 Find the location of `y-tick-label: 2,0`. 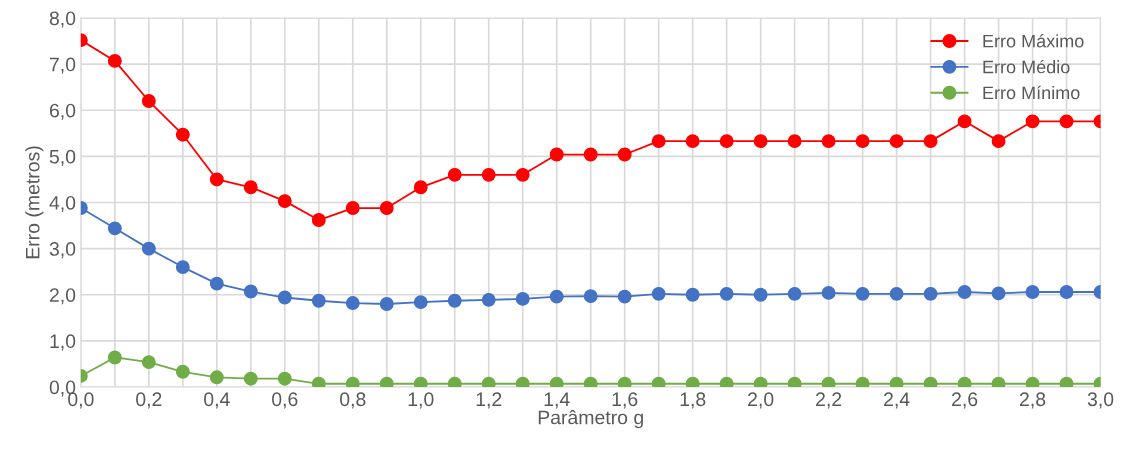

y-tick-label: 2,0 is located at coordinates (62, 296).